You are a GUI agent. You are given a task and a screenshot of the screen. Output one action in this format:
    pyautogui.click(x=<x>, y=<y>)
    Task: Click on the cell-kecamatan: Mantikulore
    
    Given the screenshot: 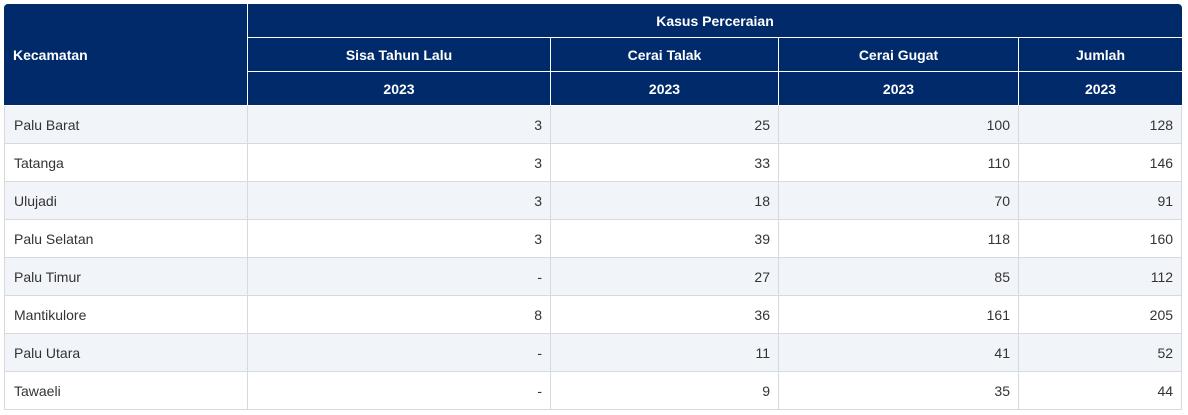 What is the action you would take?
    pyautogui.click(x=126, y=315)
    